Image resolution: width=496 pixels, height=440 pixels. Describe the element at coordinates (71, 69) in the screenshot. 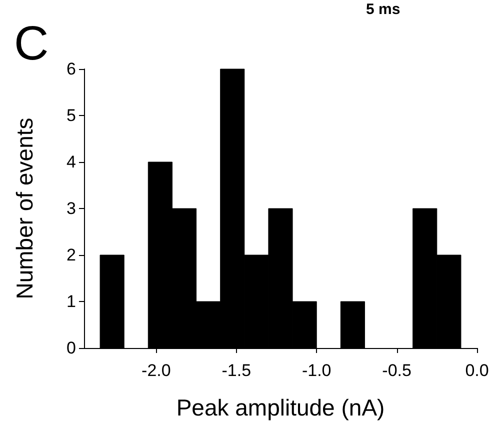

I see `y-tick-label: 6` at that location.